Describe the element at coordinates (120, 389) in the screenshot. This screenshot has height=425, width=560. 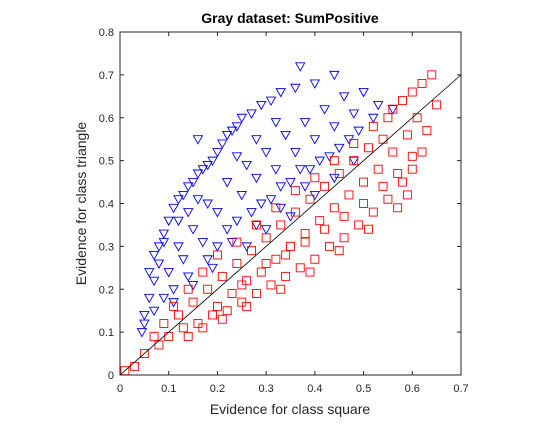
I see `x-tick-label: 0` at that location.